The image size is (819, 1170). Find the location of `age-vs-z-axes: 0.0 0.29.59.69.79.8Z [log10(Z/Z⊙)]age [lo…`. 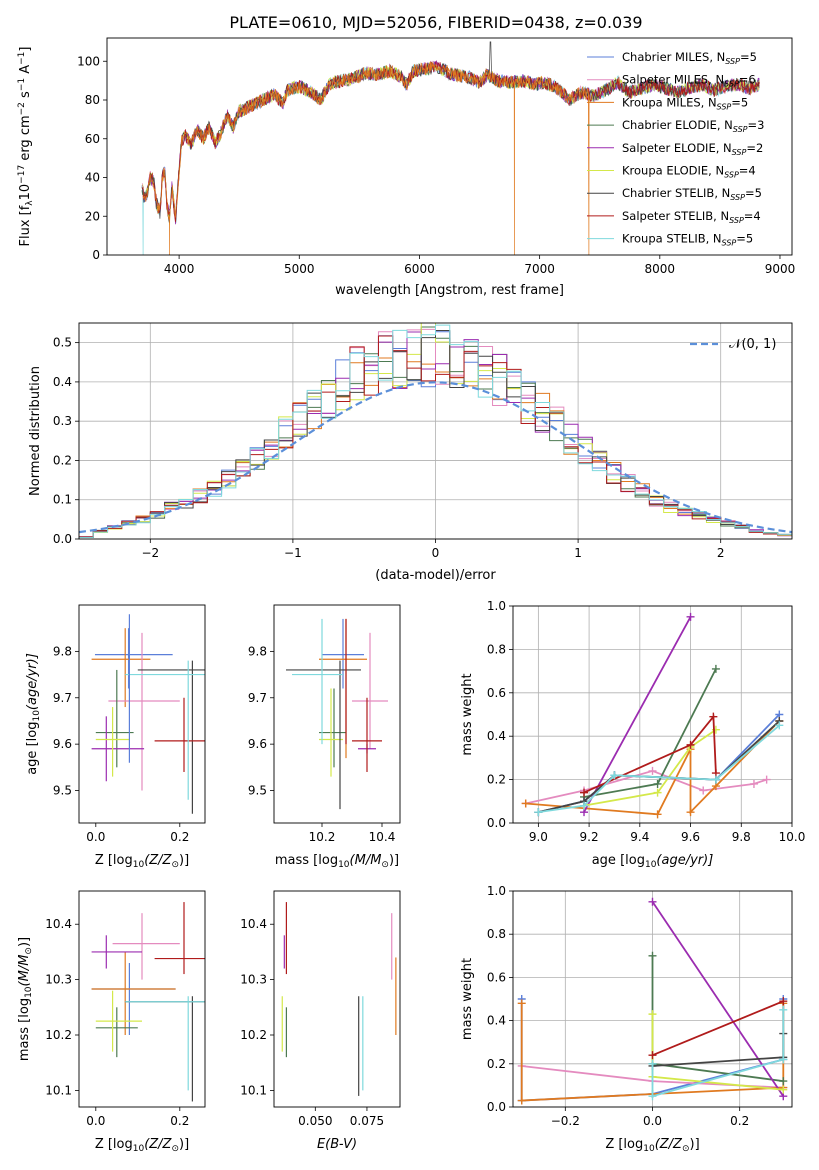

age-vs-z-axes: 0.0 0.29.59.69.79.8Z [log10(Z/Z⊙)]age [lo… is located at coordinates (115, 737).